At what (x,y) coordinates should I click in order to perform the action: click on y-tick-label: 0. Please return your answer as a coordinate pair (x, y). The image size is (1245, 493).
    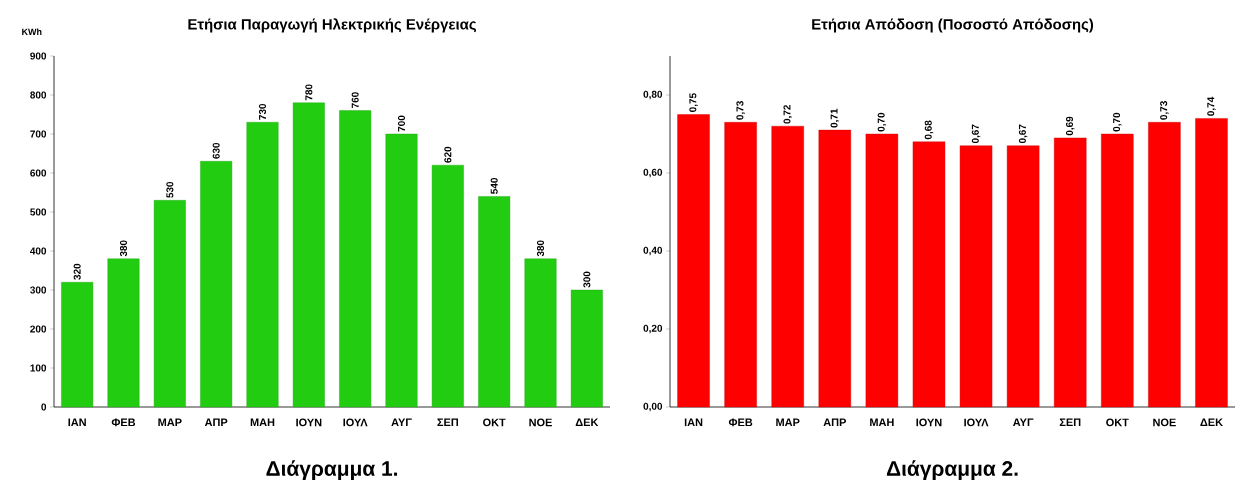
    Looking at the image, I should click on (44, 407).